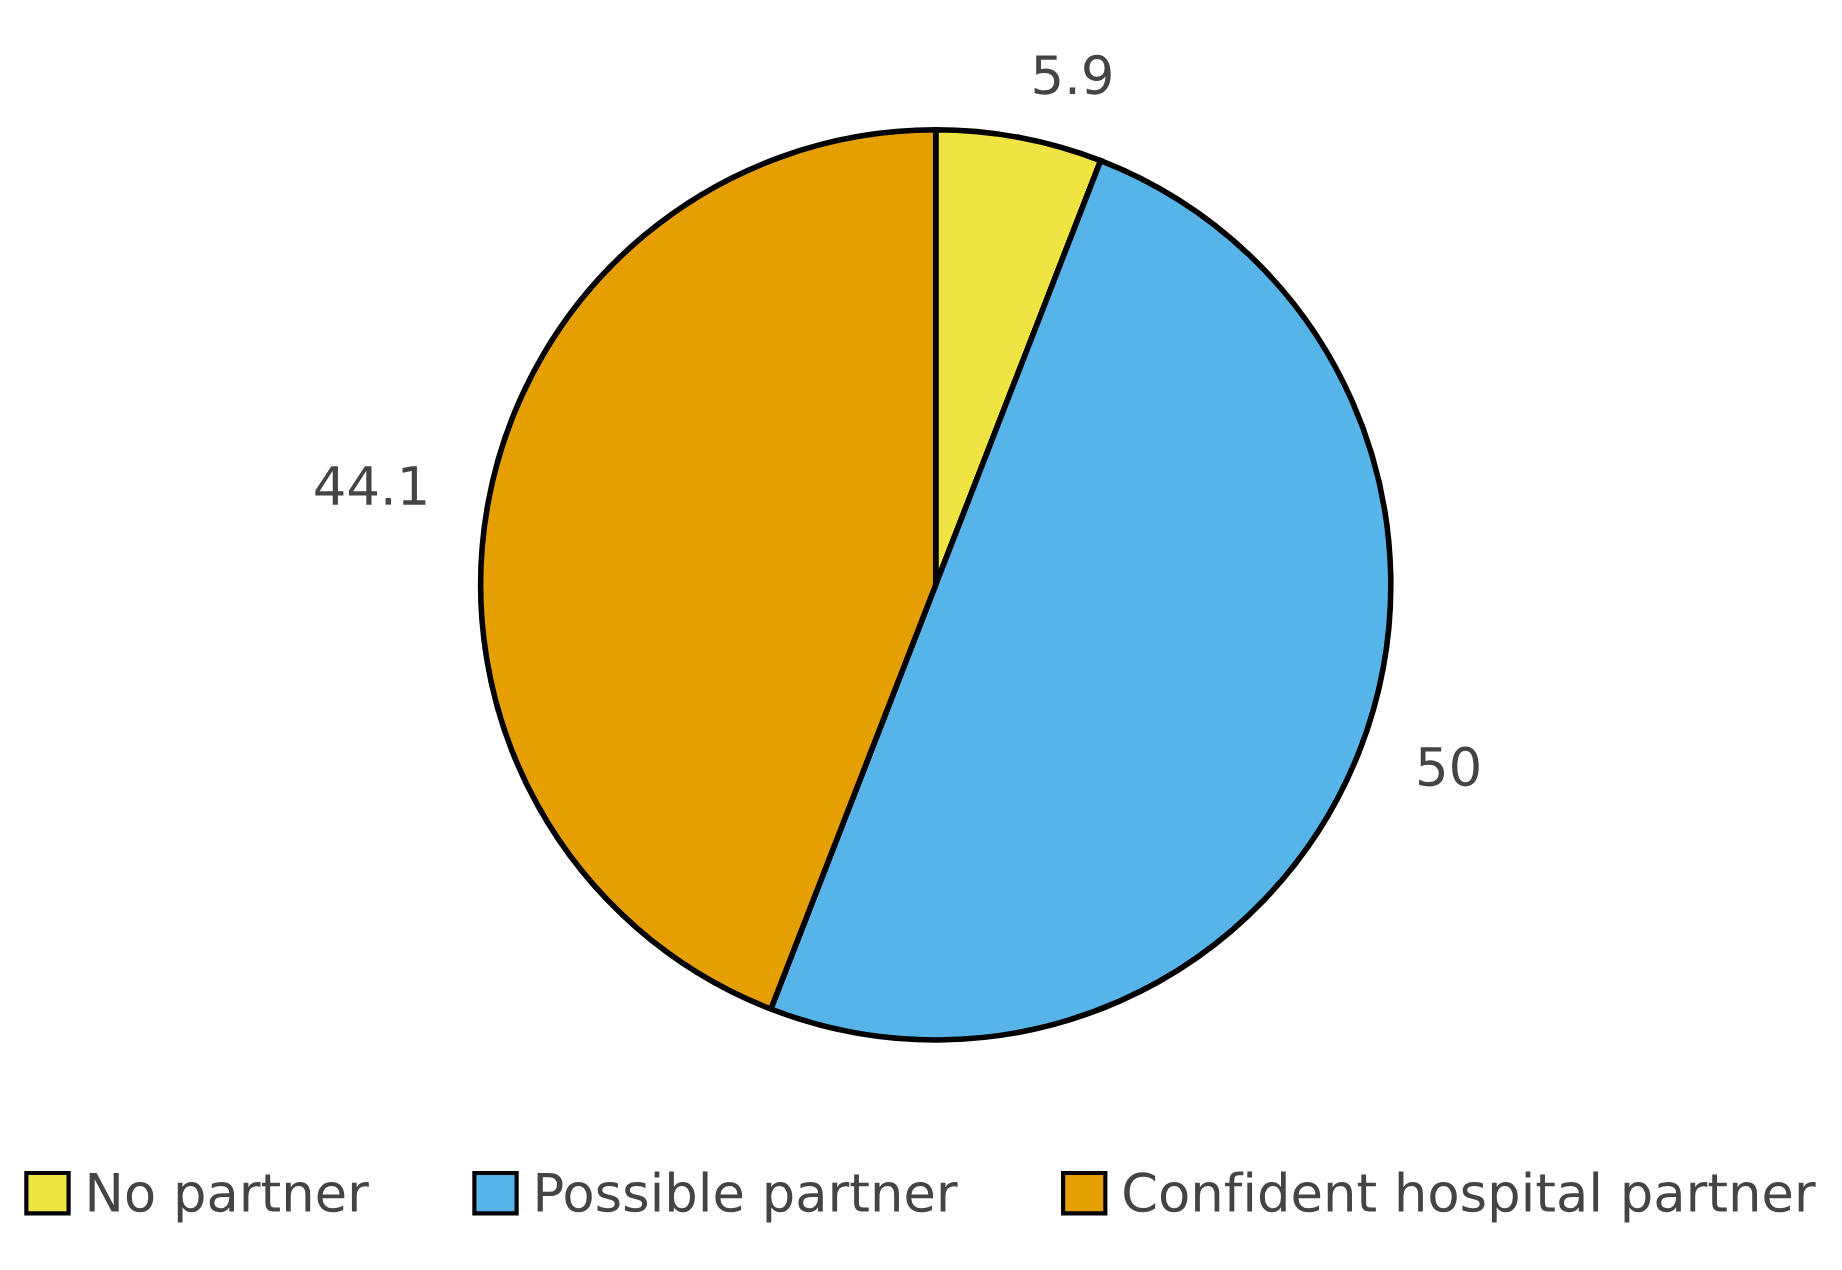 The width and height of the screenshot is (1842, 1270). What do you see at coordinates (1449, 766) in the screenshot?
I see `data-label: 50` at bounding box center [1449, 766].